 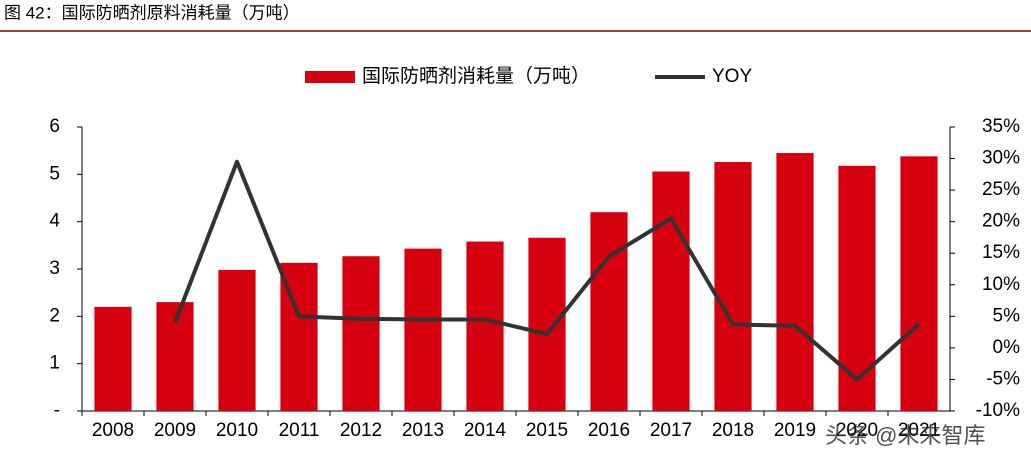 What do you see at coordinates (54, 126) in the screenshot?
I see `y-tick-label: 6` at bounding box center [54, 126].